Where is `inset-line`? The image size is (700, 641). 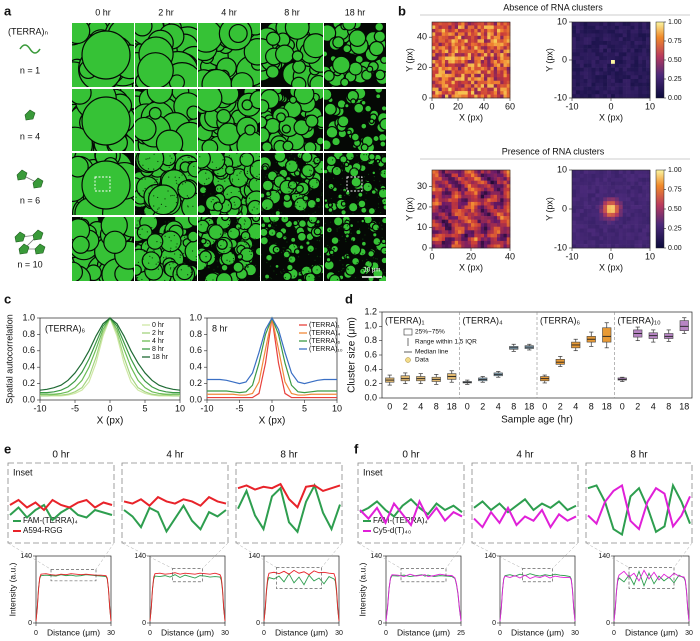
inset-line is located at coordinates (525, 505).